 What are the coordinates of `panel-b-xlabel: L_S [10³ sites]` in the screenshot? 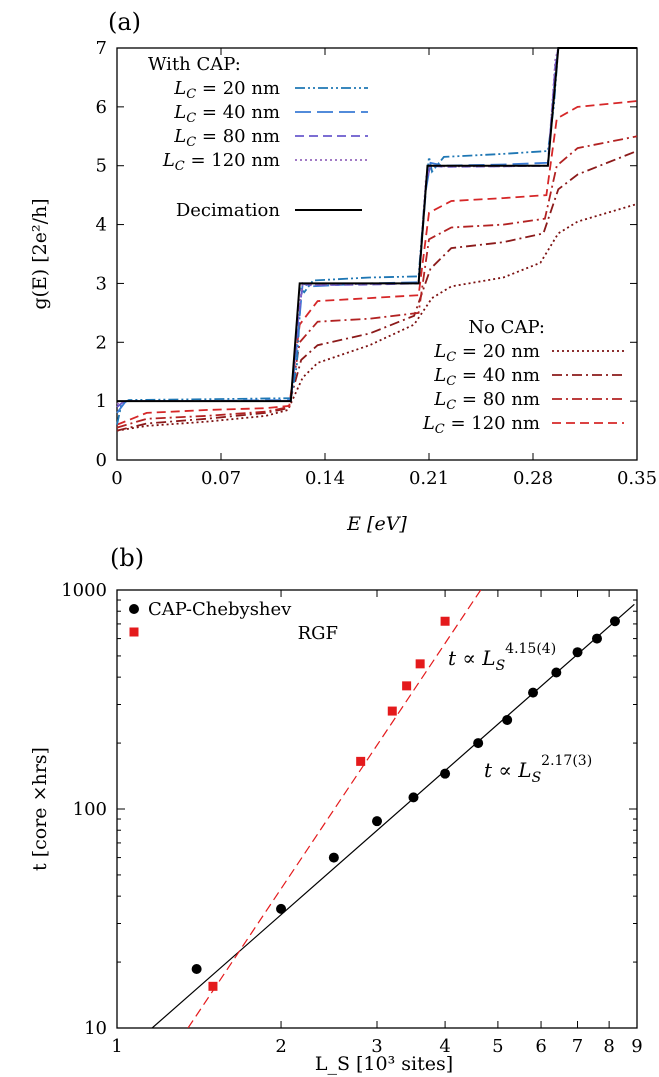 It's located at (384, 1064).